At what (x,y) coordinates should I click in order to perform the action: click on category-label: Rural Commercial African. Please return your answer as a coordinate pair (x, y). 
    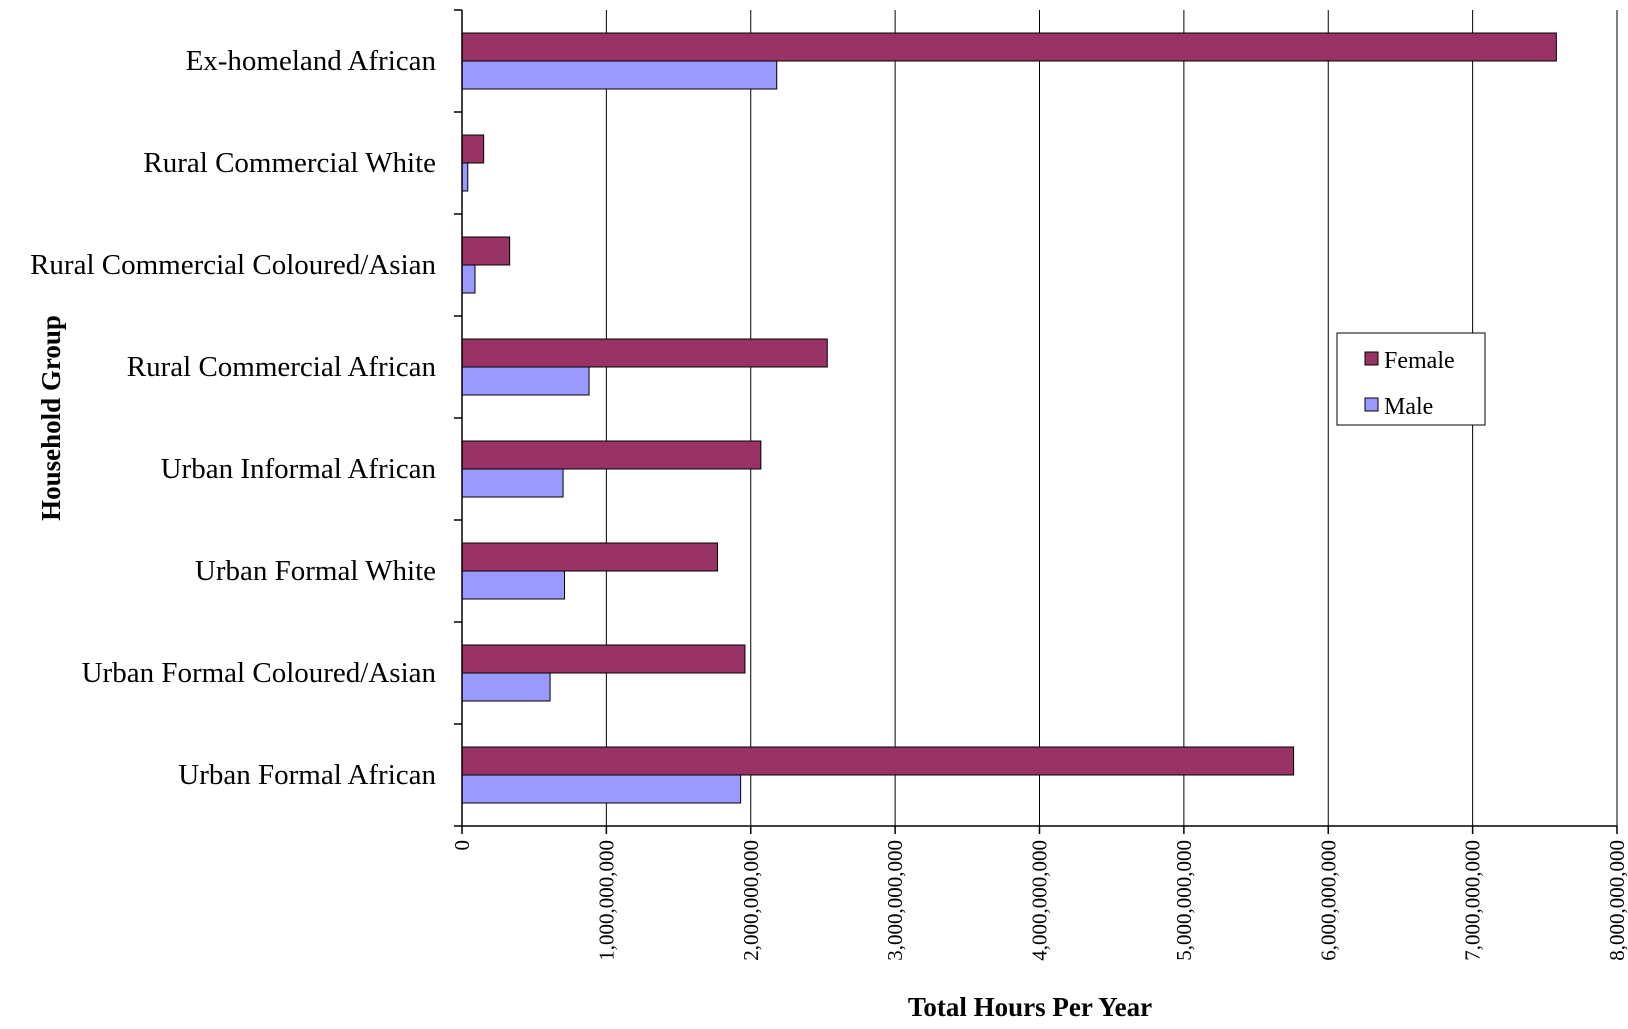
    Looking at the image, I should click on (282, 367).